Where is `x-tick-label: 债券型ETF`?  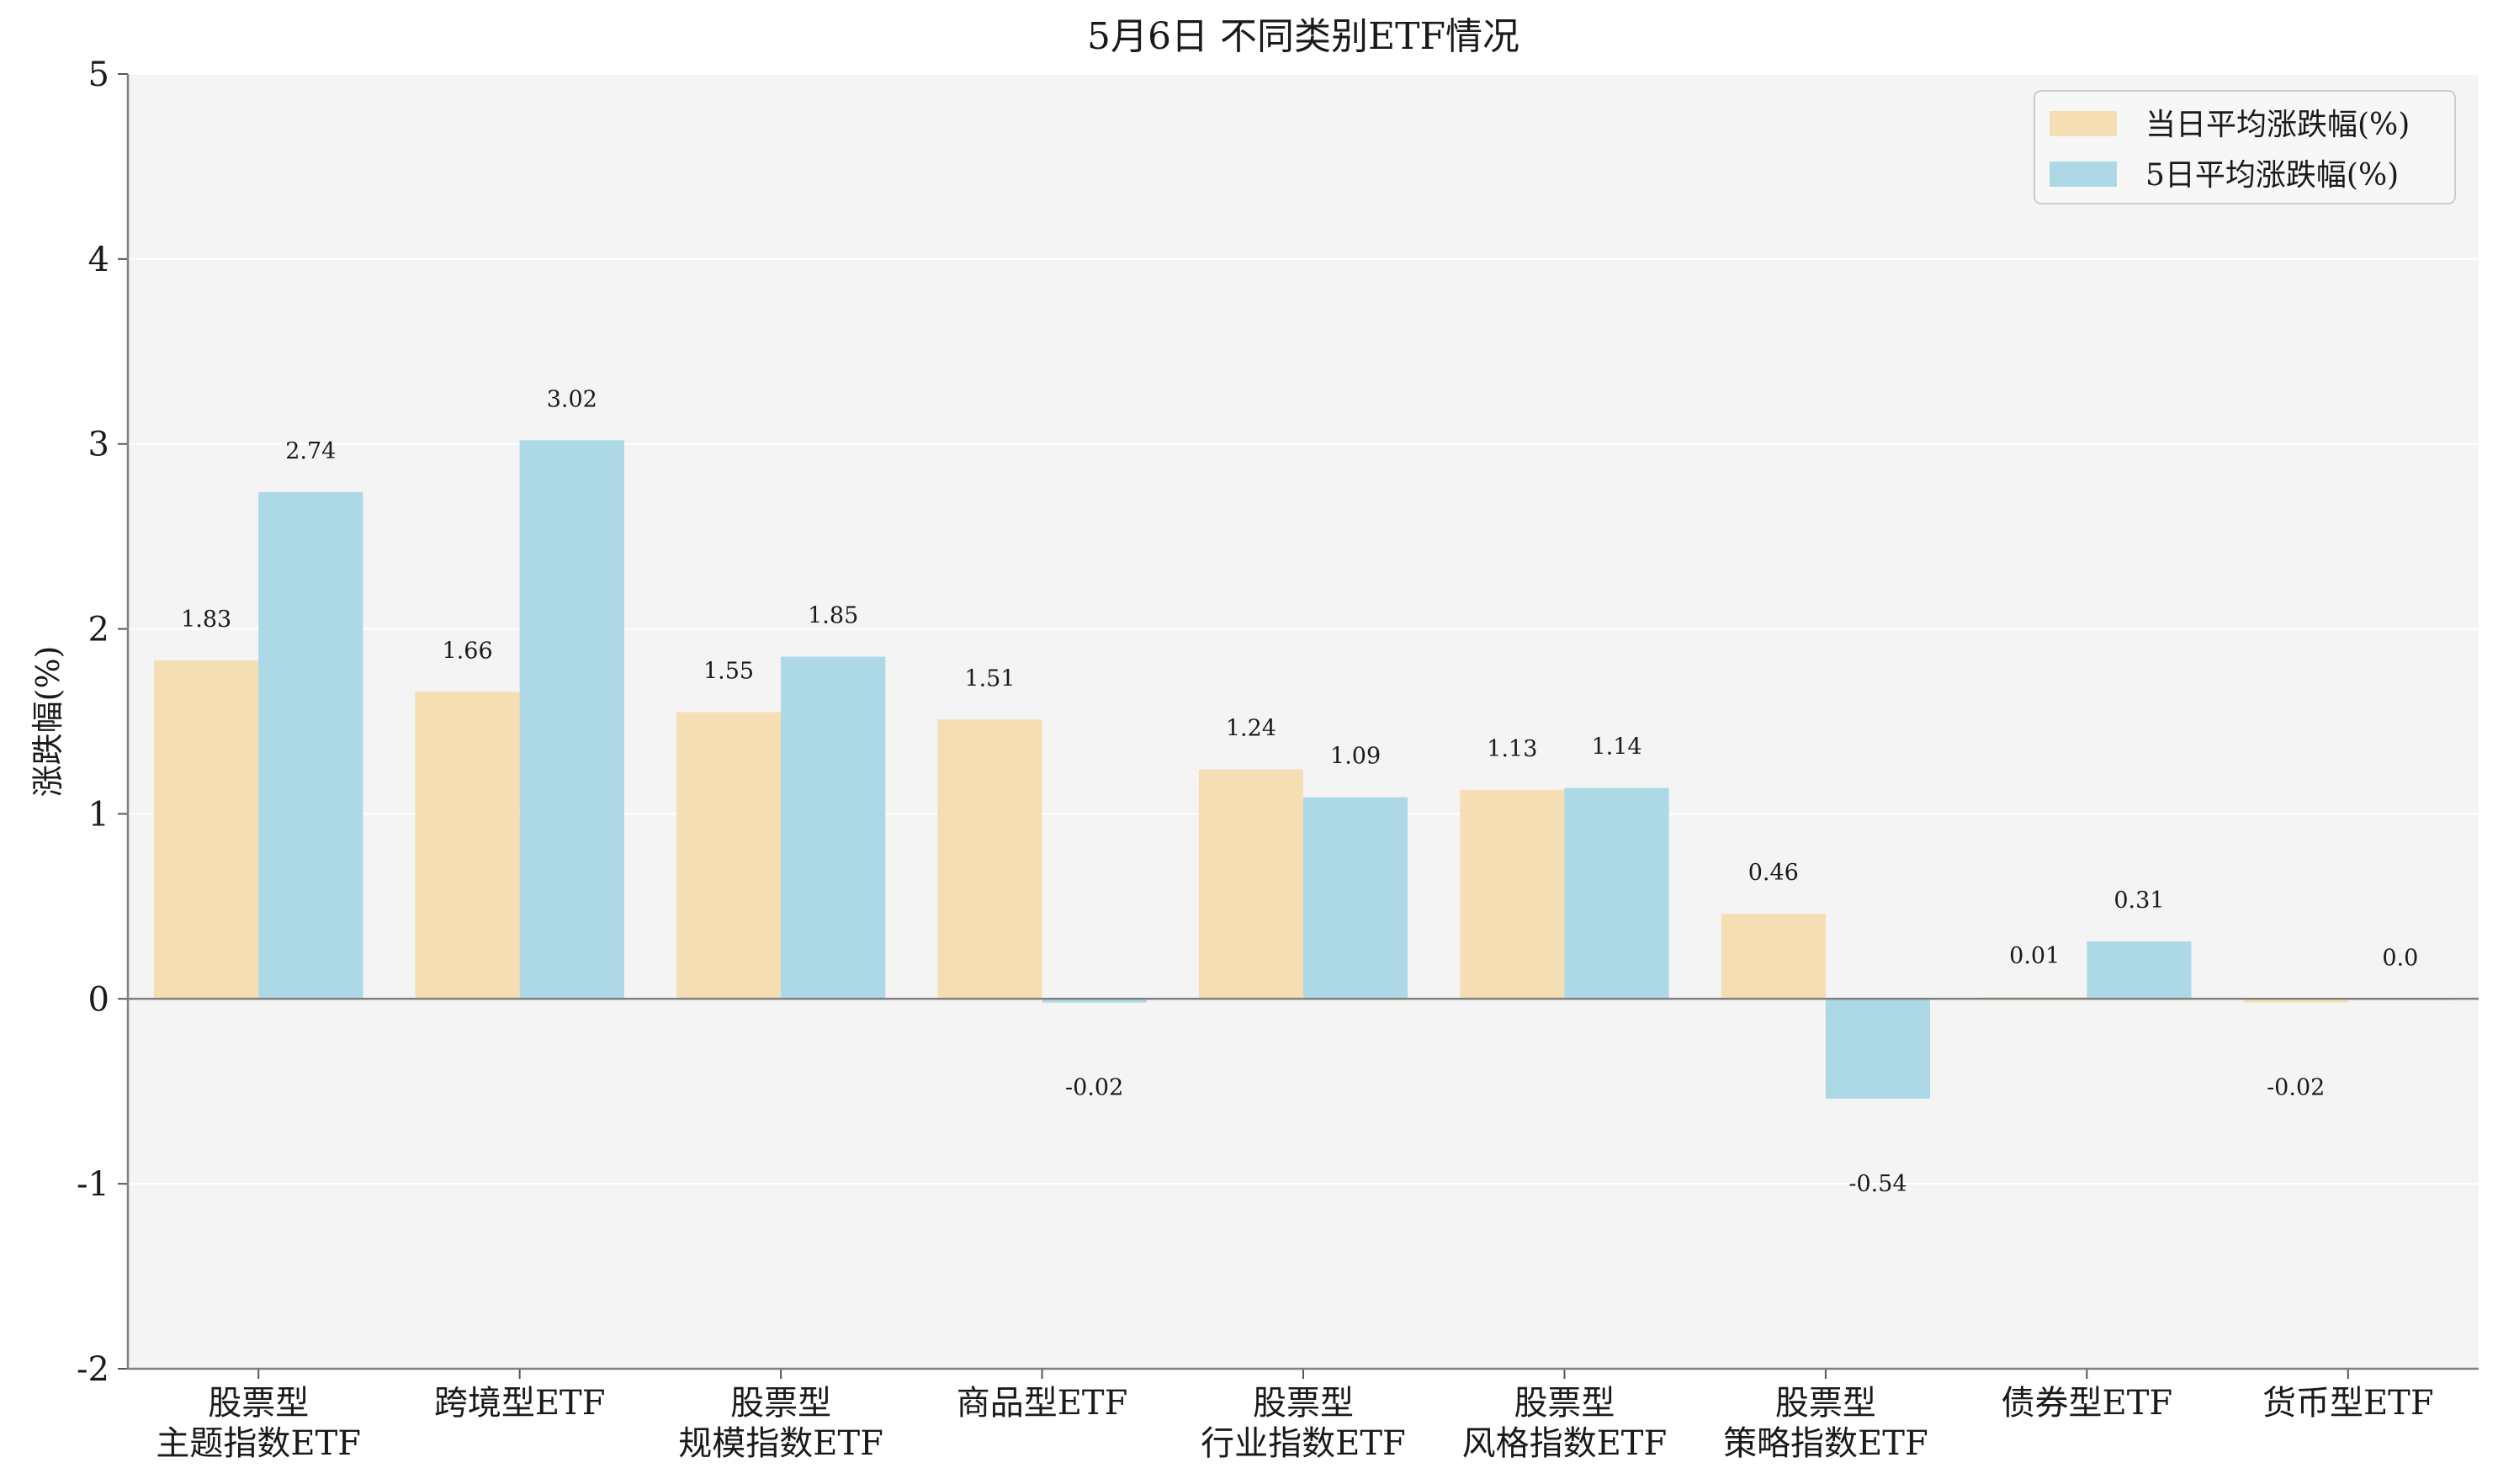
x-tick-label: 债券型ETF is located at coordinates (2087, 1403).